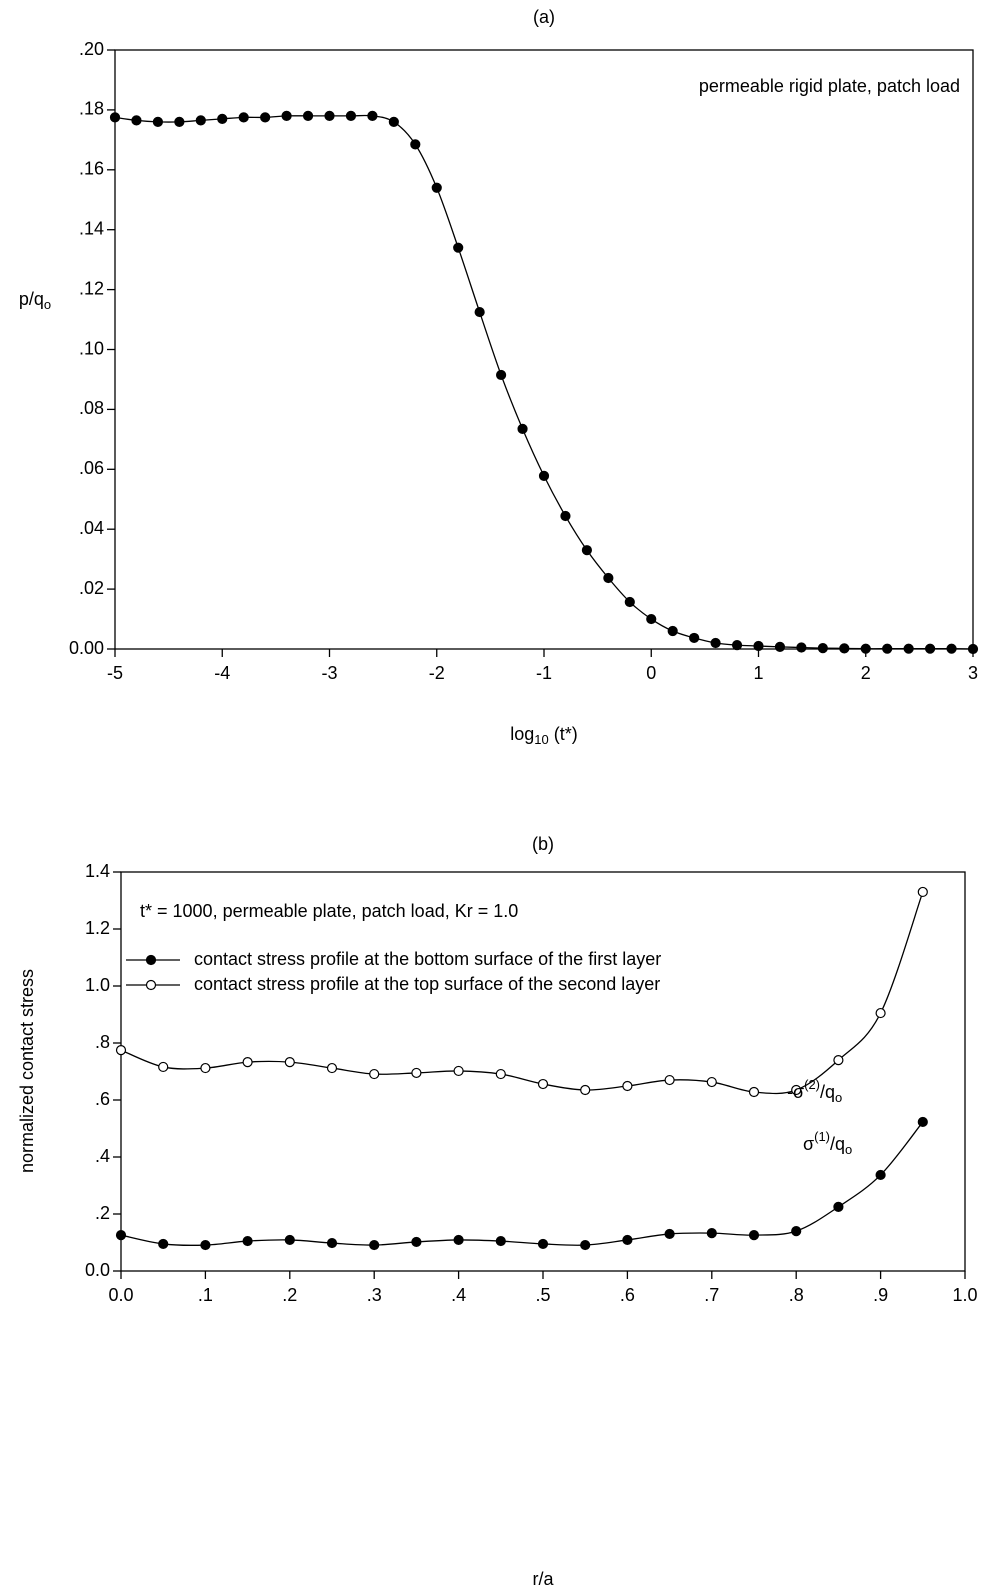 This screenshot has height=1593, width=998. What do you see at coordinates (47, 304) in the screenshot?
I see `y-axis-label-part: o` at bounding box center [47, 304].